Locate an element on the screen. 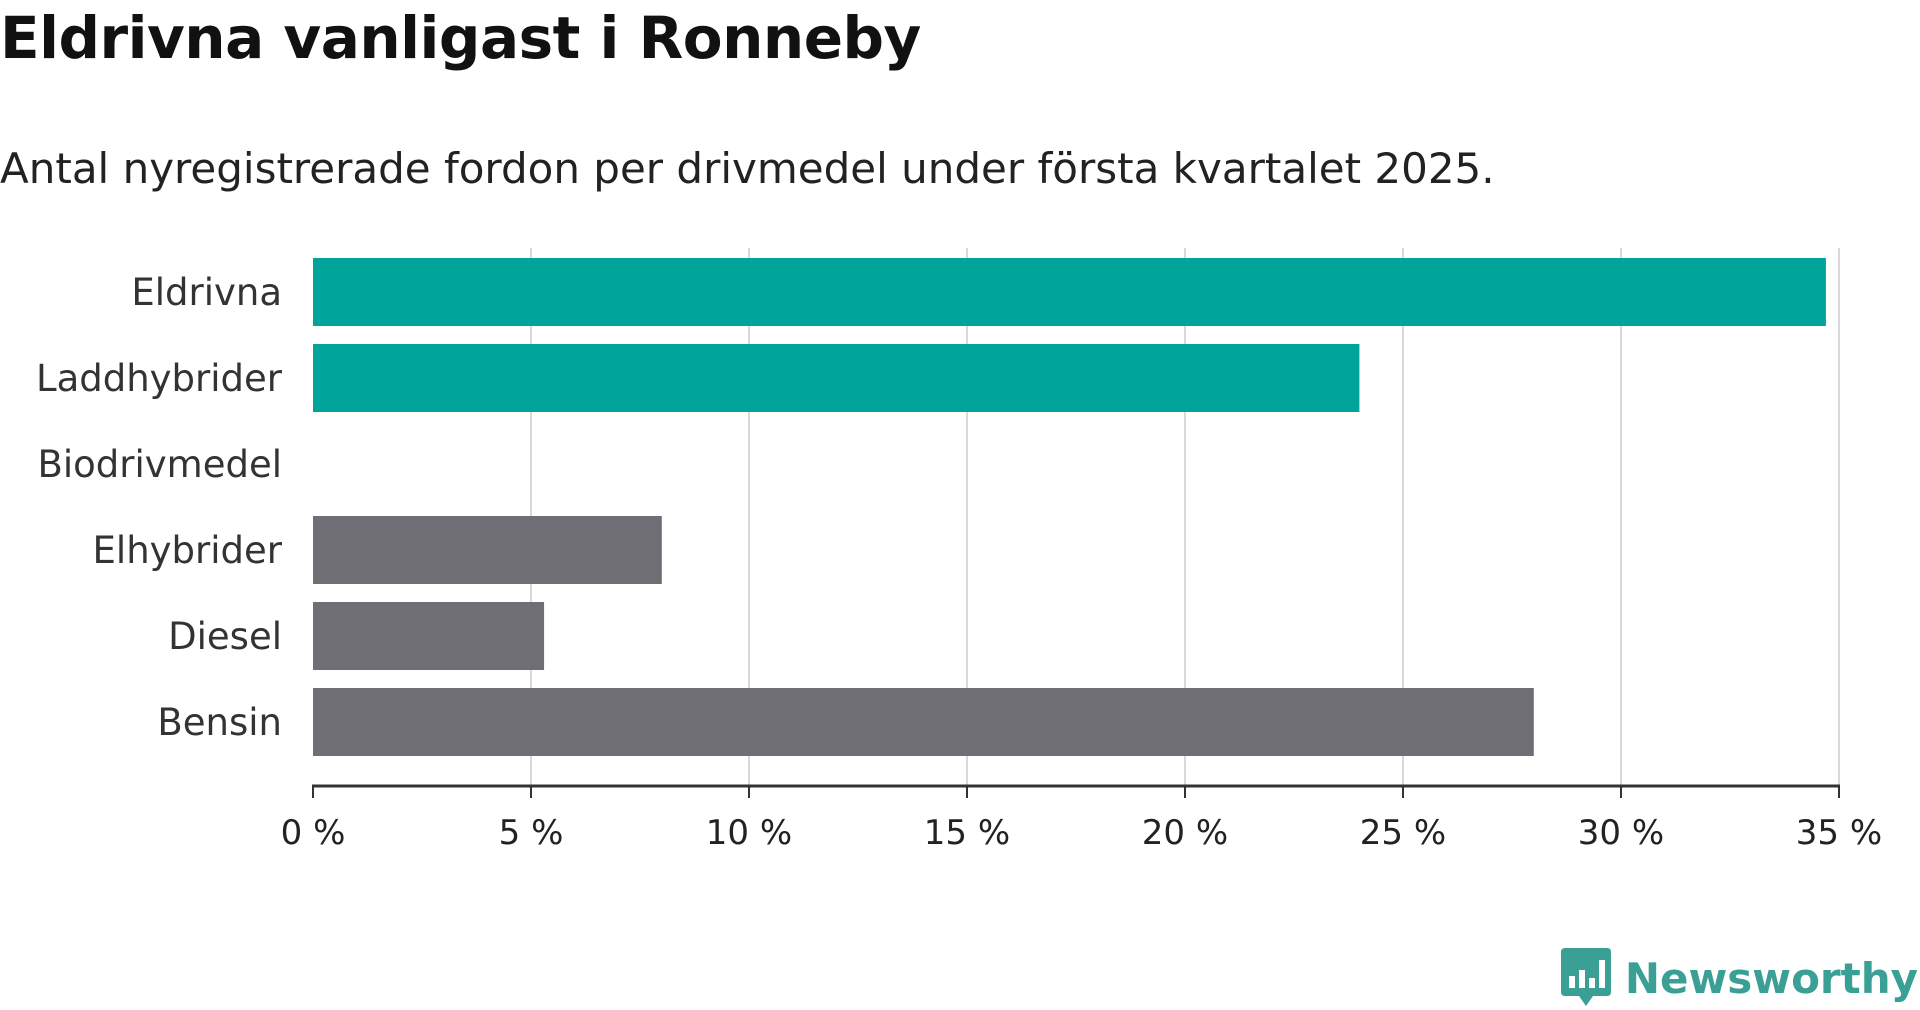 The height and width of the screenshot is (1010, 1920). x-tick-label: 25 % is located at coordinates (1403, 833).